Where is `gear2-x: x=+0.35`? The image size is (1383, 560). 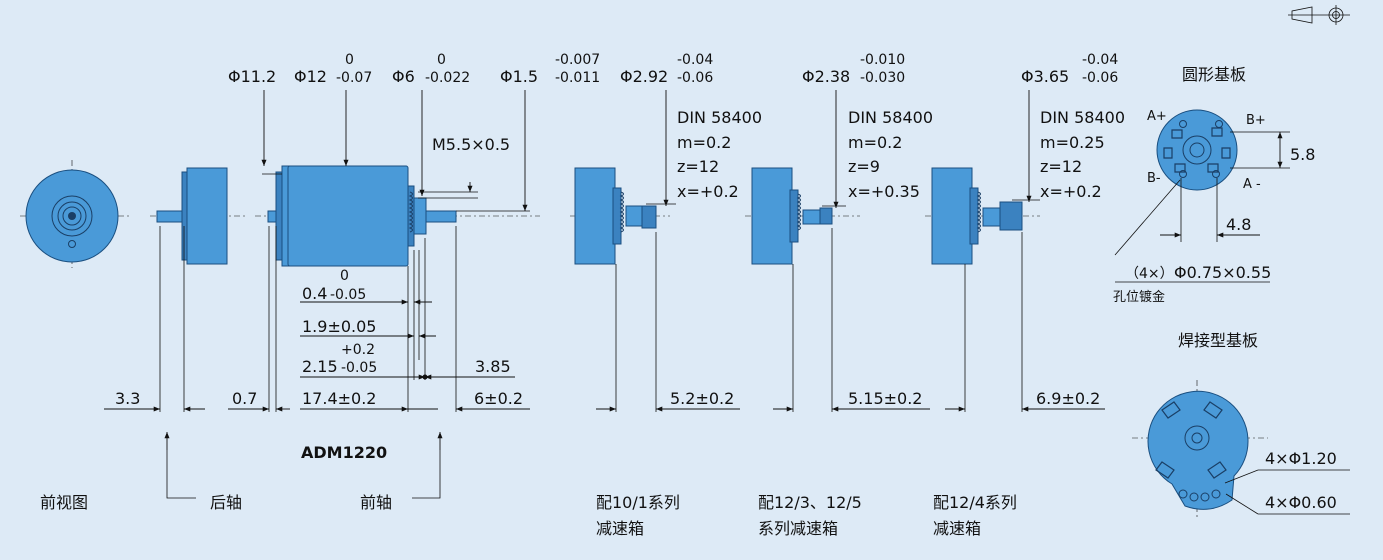 gear2-x: x=+0.35 is located at coordinates (884, 191).